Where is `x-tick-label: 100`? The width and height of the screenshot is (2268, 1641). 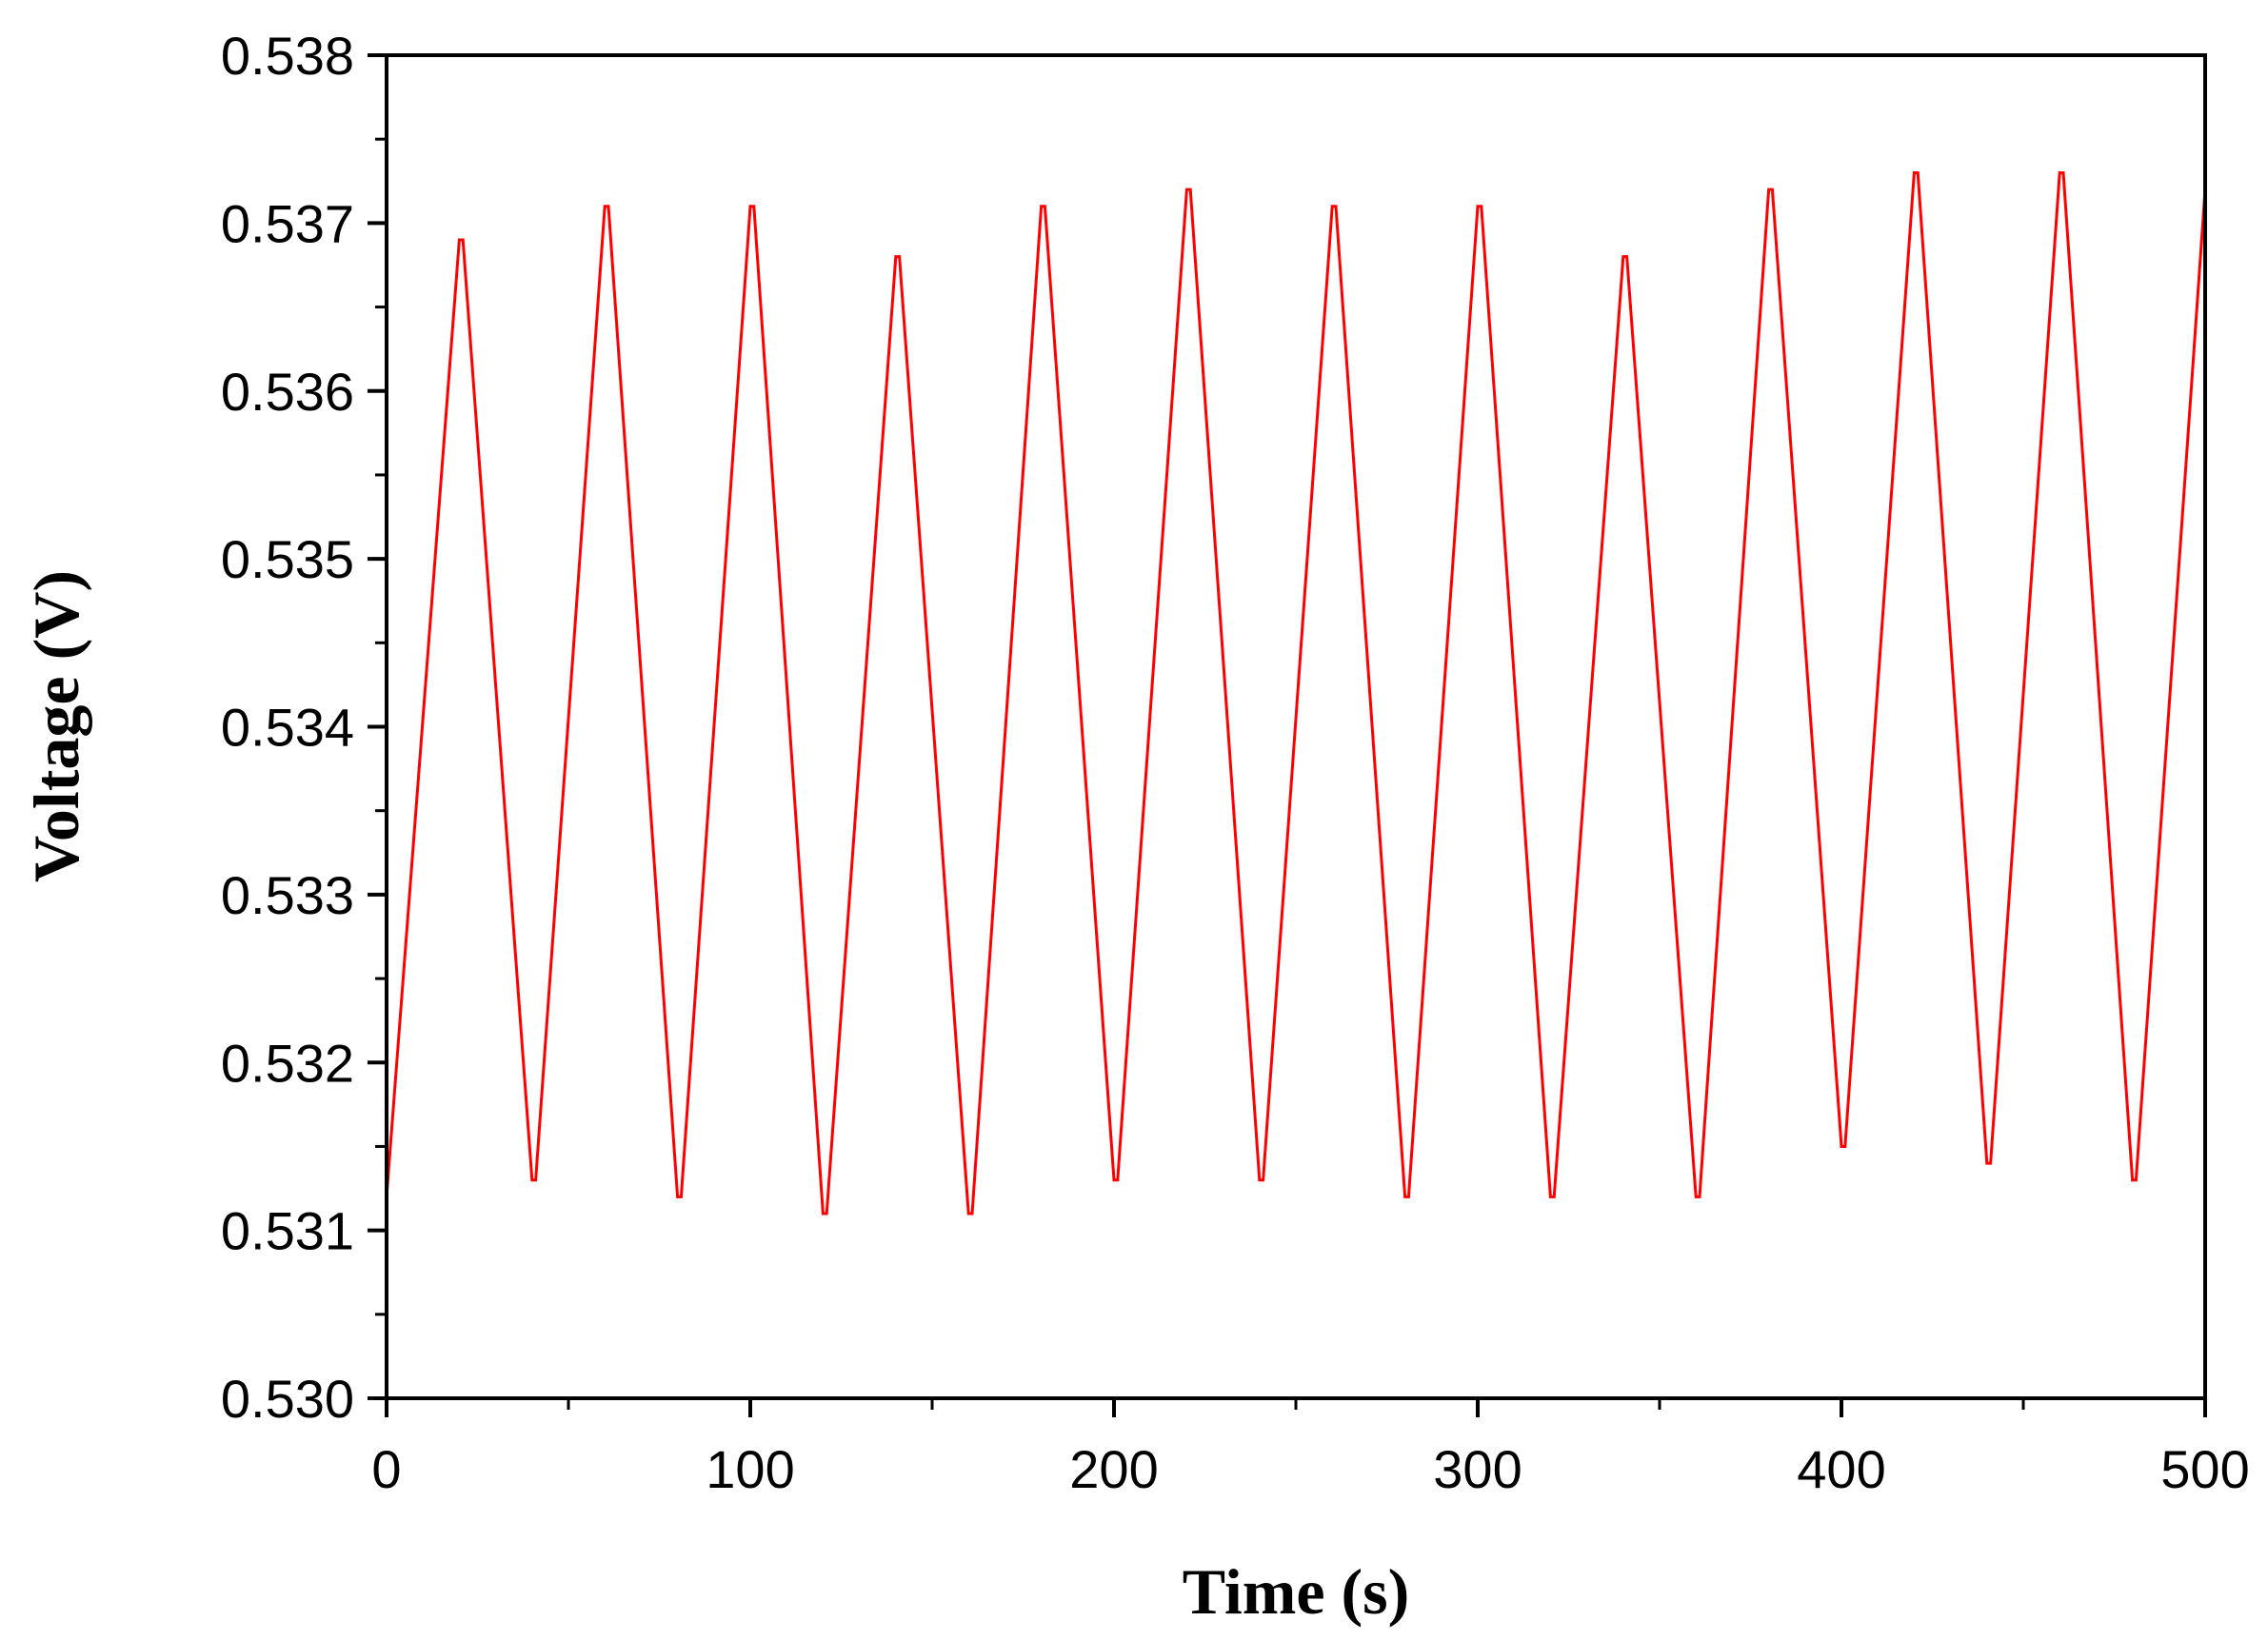 x-tick-label: 100 is located at coordinates (750, 1469).